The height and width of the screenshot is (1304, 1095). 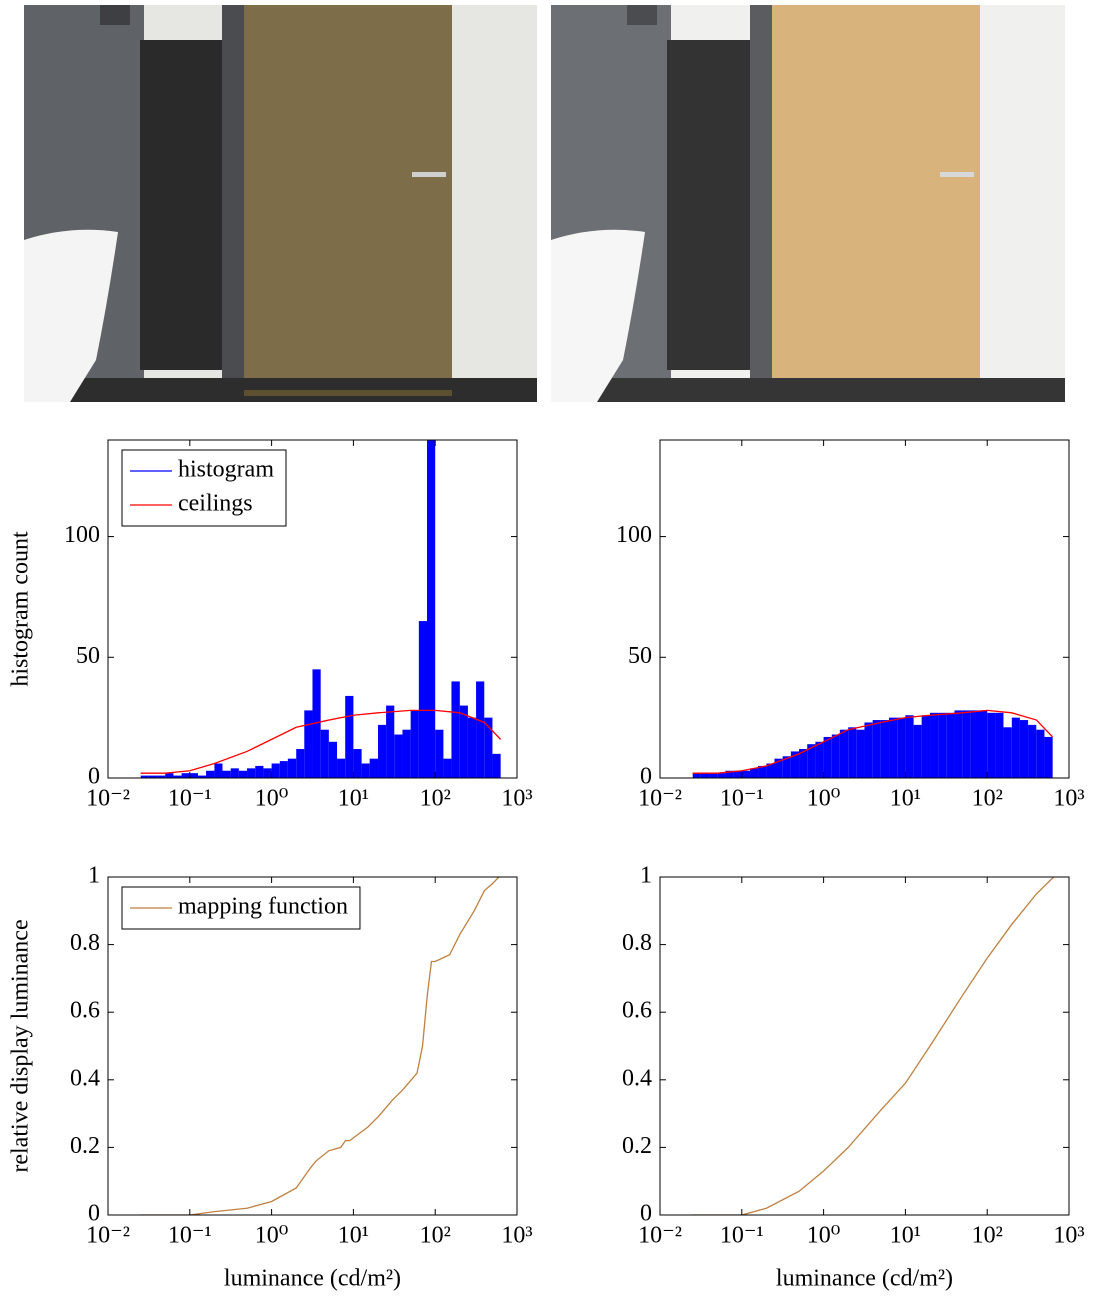 I want to click on photo-original, so click(x=280, y=203).